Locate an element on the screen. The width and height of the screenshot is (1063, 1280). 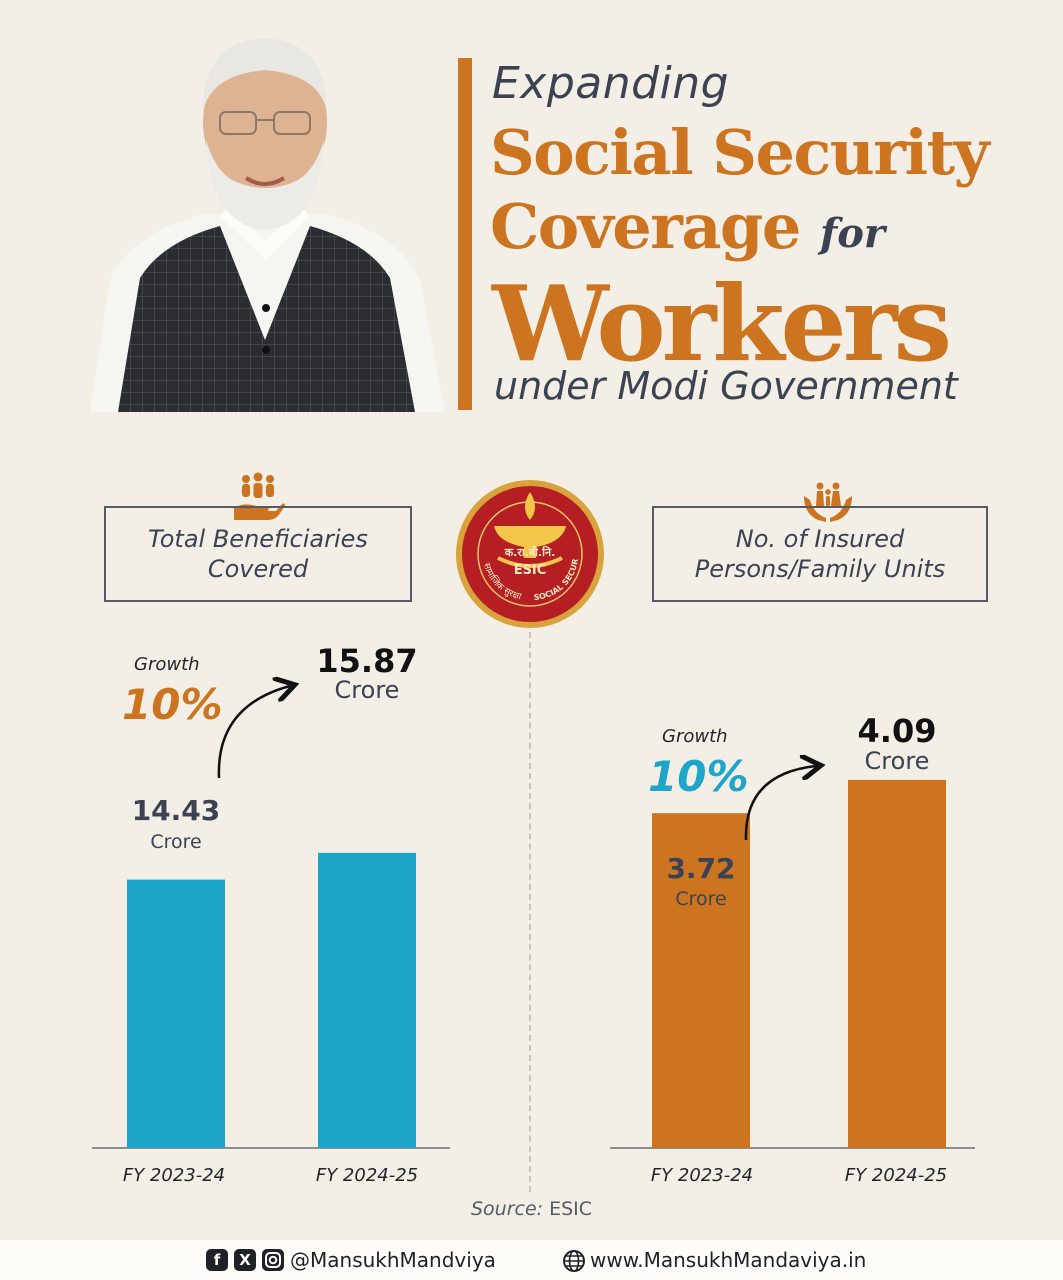
beneficiaries-label-box: Total Beneficiaries Covered is located at coordinates (258, 554).